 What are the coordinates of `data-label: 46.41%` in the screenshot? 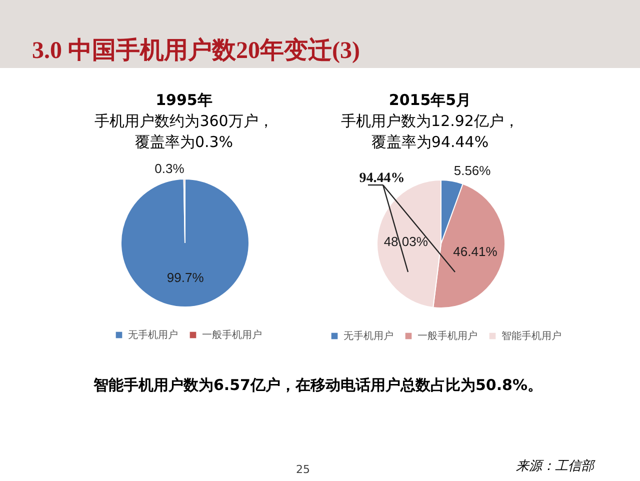 It's located at (475, 252).